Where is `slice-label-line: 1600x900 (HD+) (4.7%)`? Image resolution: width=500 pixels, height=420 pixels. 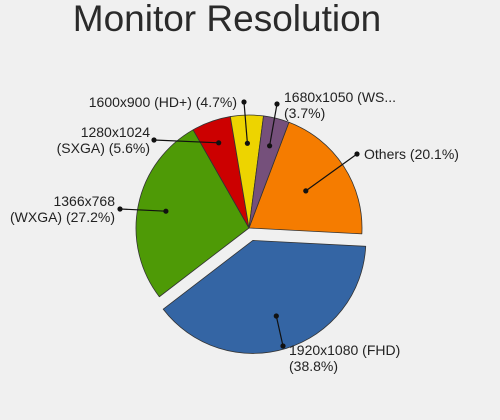 slice-label-line: 1600x900 (HD+) (4.7%) is located at coordinates (163, 102).